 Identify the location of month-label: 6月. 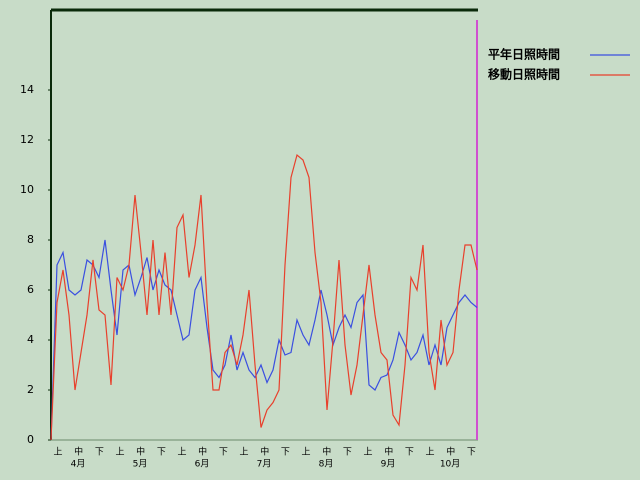
(202, 464).